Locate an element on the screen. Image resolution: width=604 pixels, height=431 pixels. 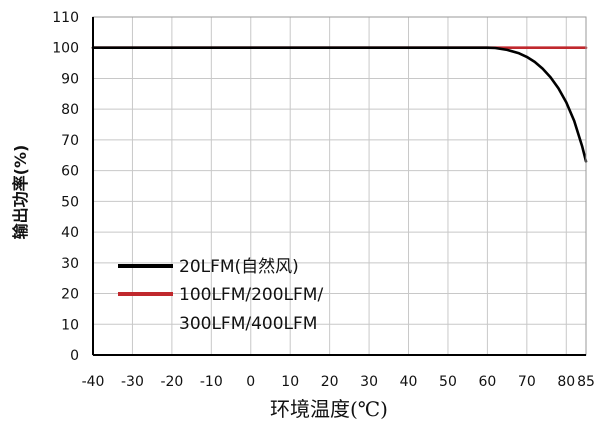
y-tick-label: 110 is located at coordinates (65, 18).